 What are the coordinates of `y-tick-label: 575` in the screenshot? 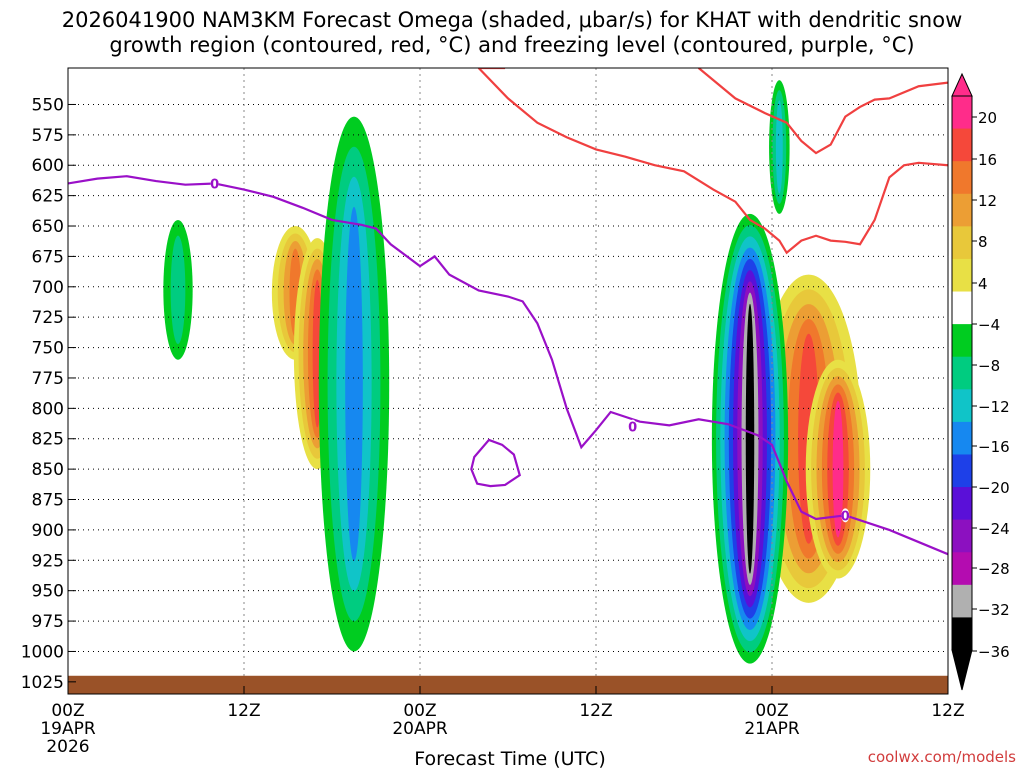 It's located at (48, 136).